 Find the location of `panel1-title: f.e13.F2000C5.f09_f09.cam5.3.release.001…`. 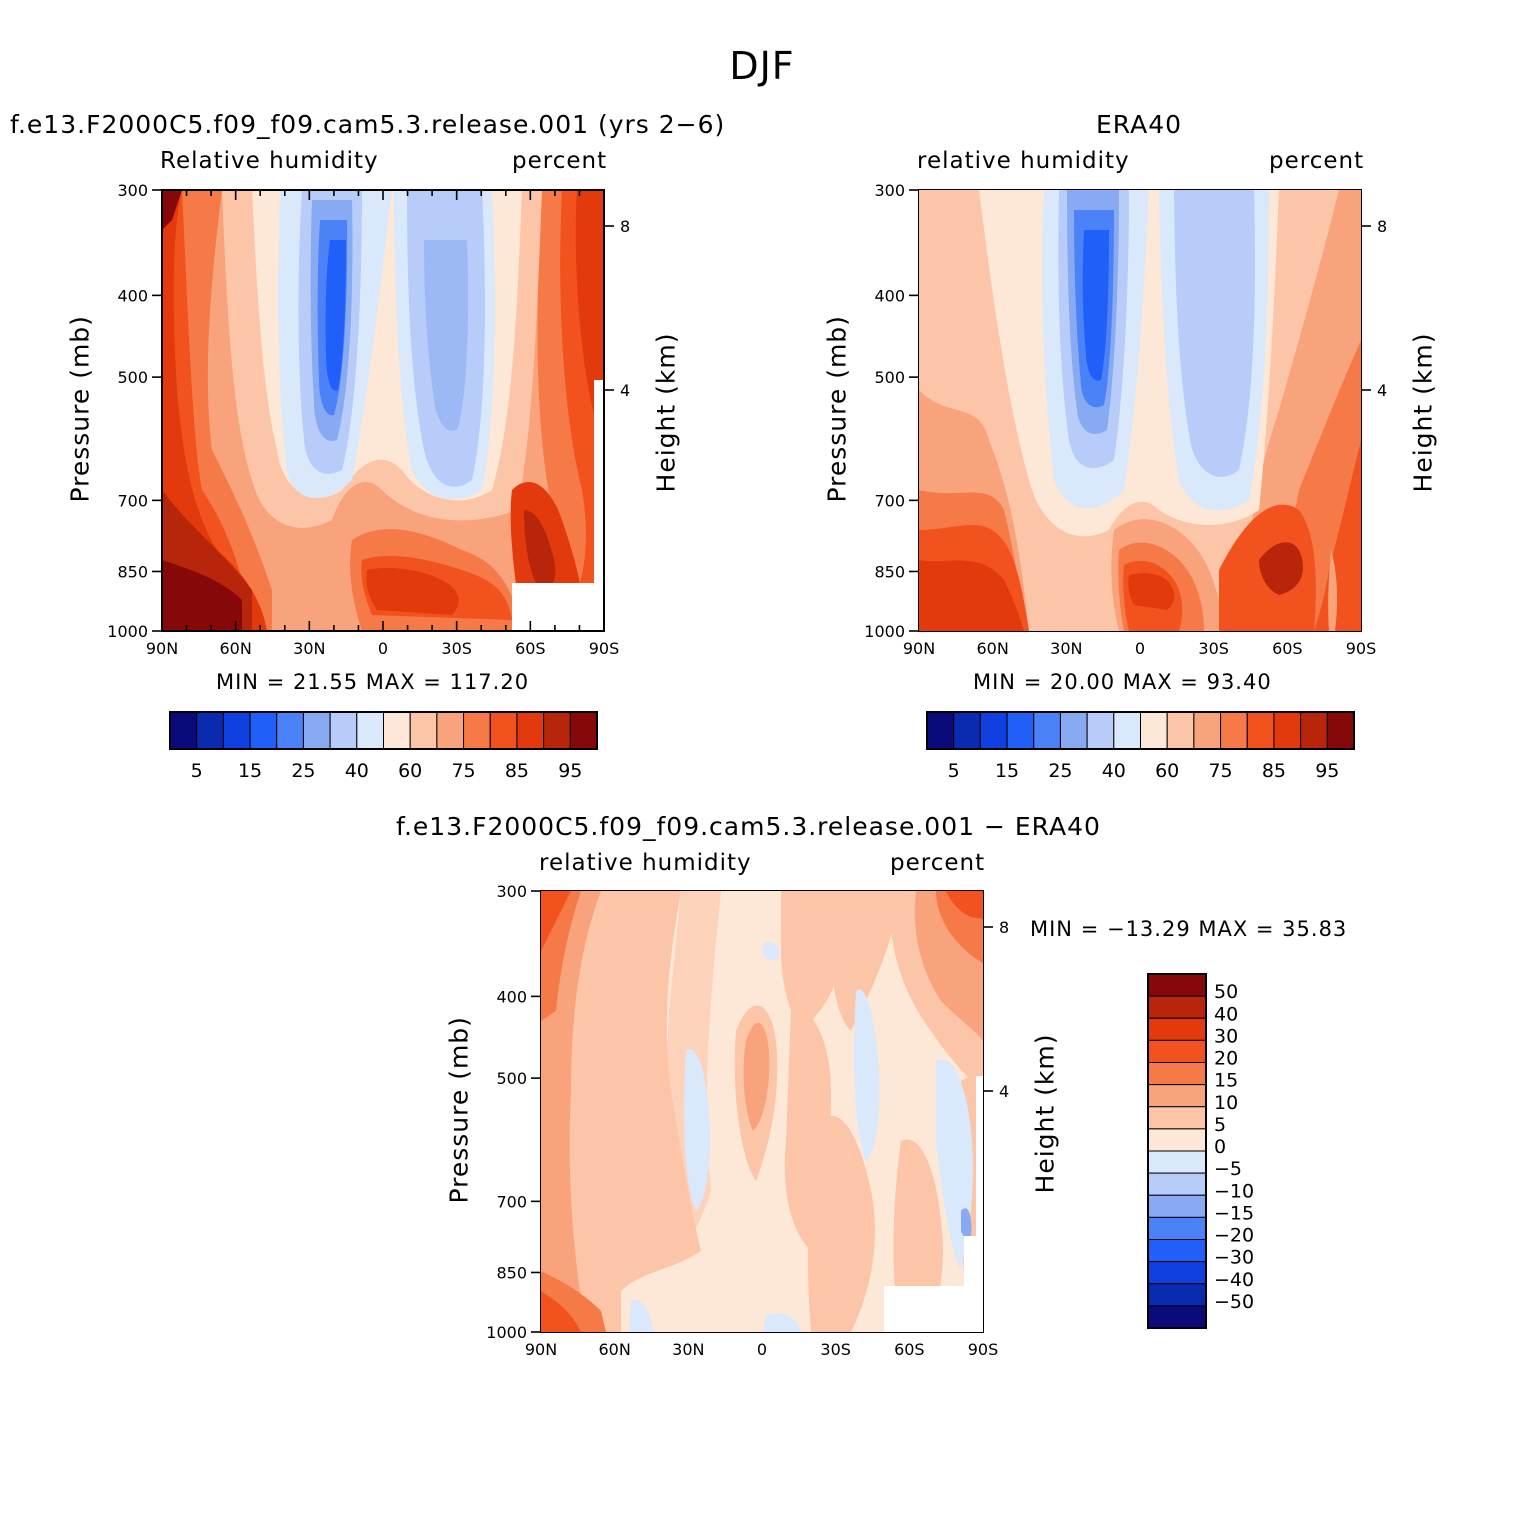

panel1-title: f.e13.F2000C5.f09_f09.cam5.3.release.001… is located at coordinates (368, 124).